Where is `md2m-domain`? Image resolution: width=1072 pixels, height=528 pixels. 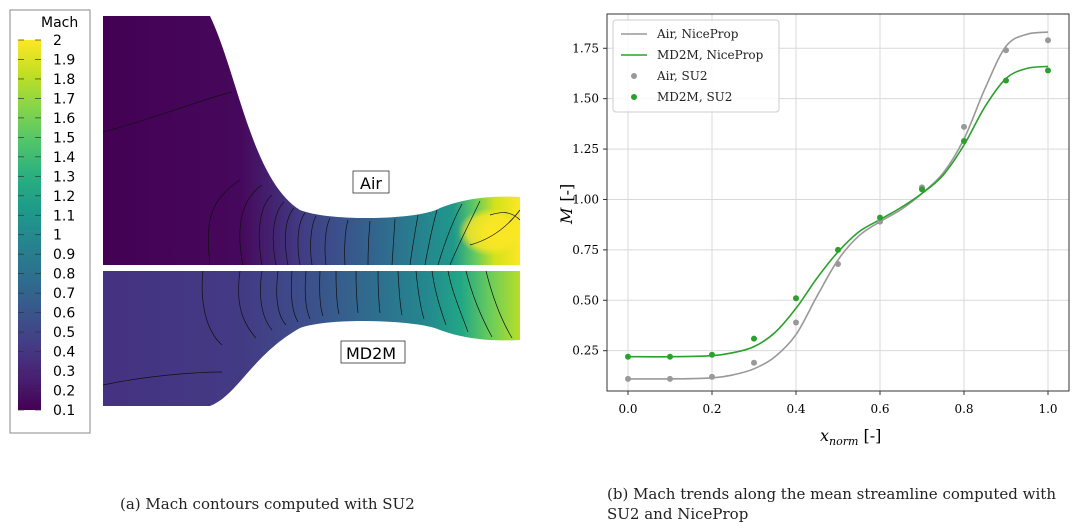
md2m-domain is located at coordinates (311, 338).